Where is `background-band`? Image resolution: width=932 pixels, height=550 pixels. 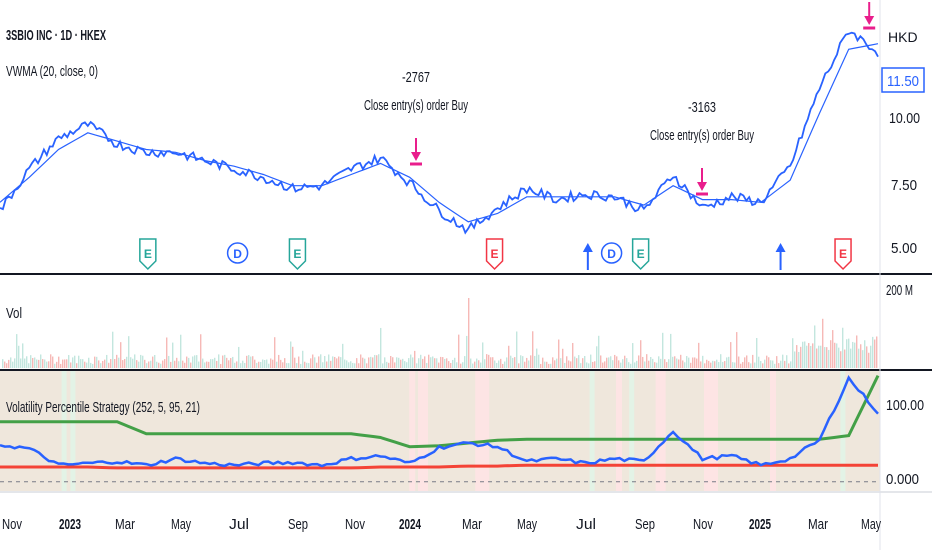
background-band is located at coordinates (843, 431).